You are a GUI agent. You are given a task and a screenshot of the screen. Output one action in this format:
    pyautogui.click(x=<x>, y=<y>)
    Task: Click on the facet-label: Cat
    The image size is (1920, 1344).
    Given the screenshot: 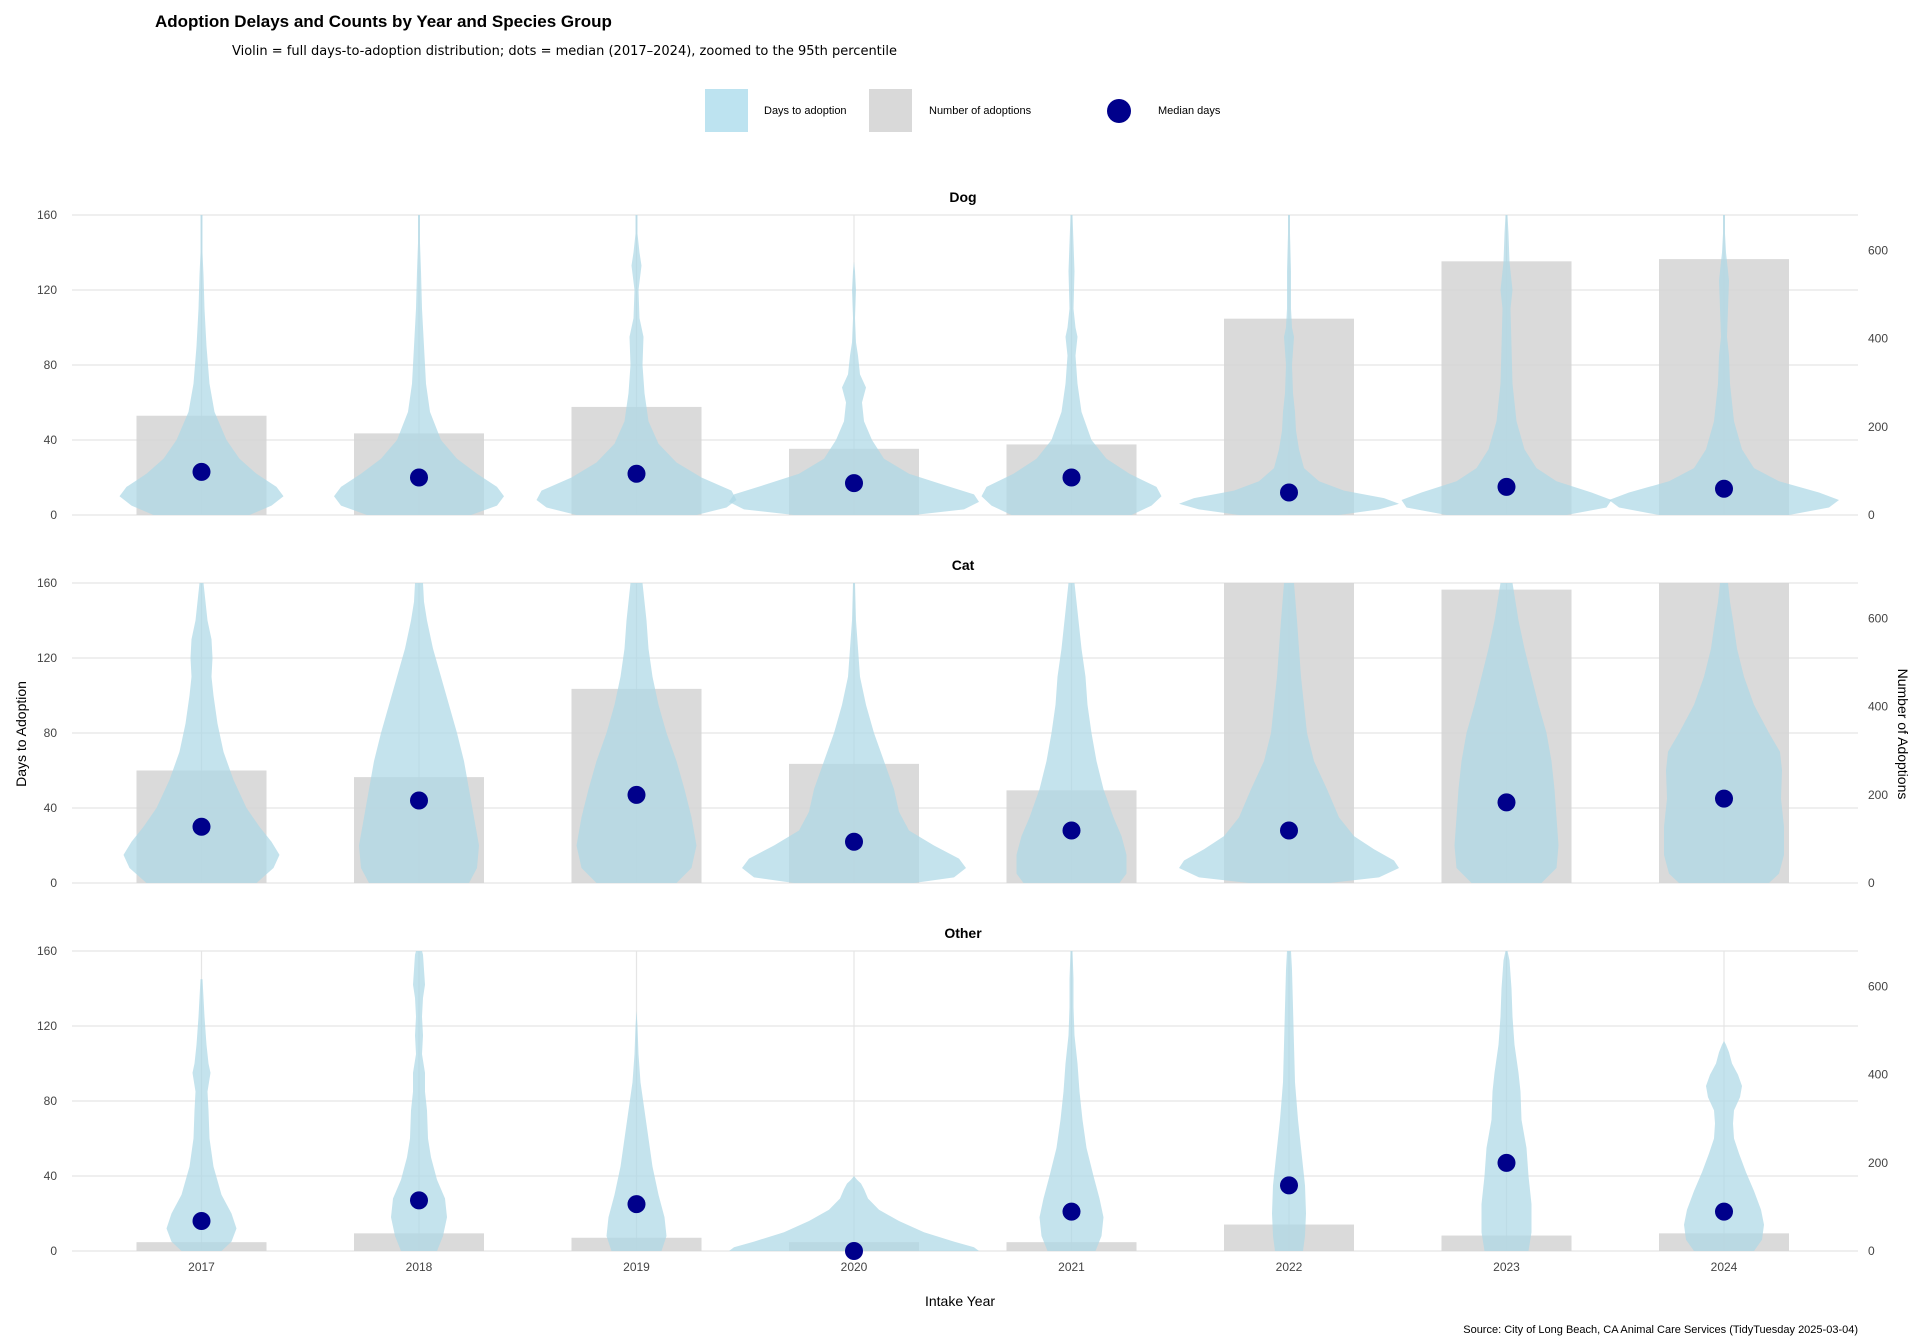 What is the action you would take?
    pyautogui.click(x=963, y=565)
    